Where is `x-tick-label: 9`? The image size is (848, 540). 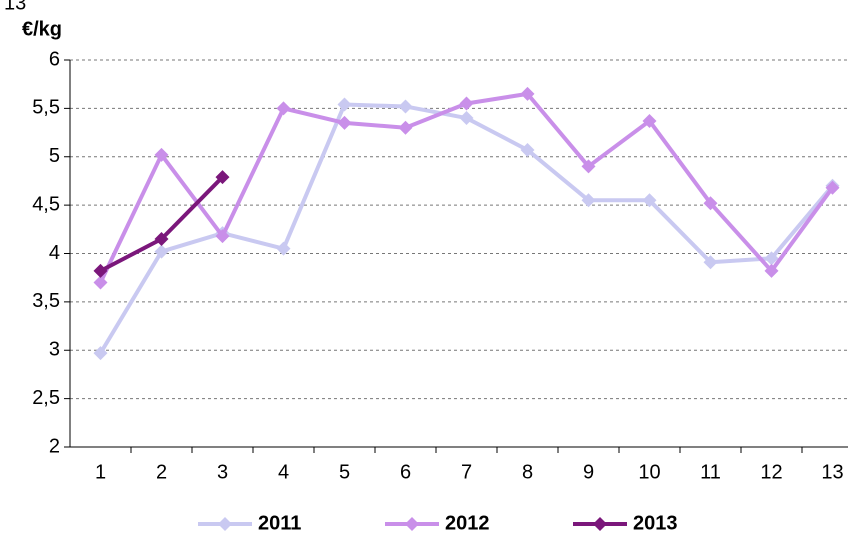 x-tick-label: 9 is located at coordinates (588, 472).